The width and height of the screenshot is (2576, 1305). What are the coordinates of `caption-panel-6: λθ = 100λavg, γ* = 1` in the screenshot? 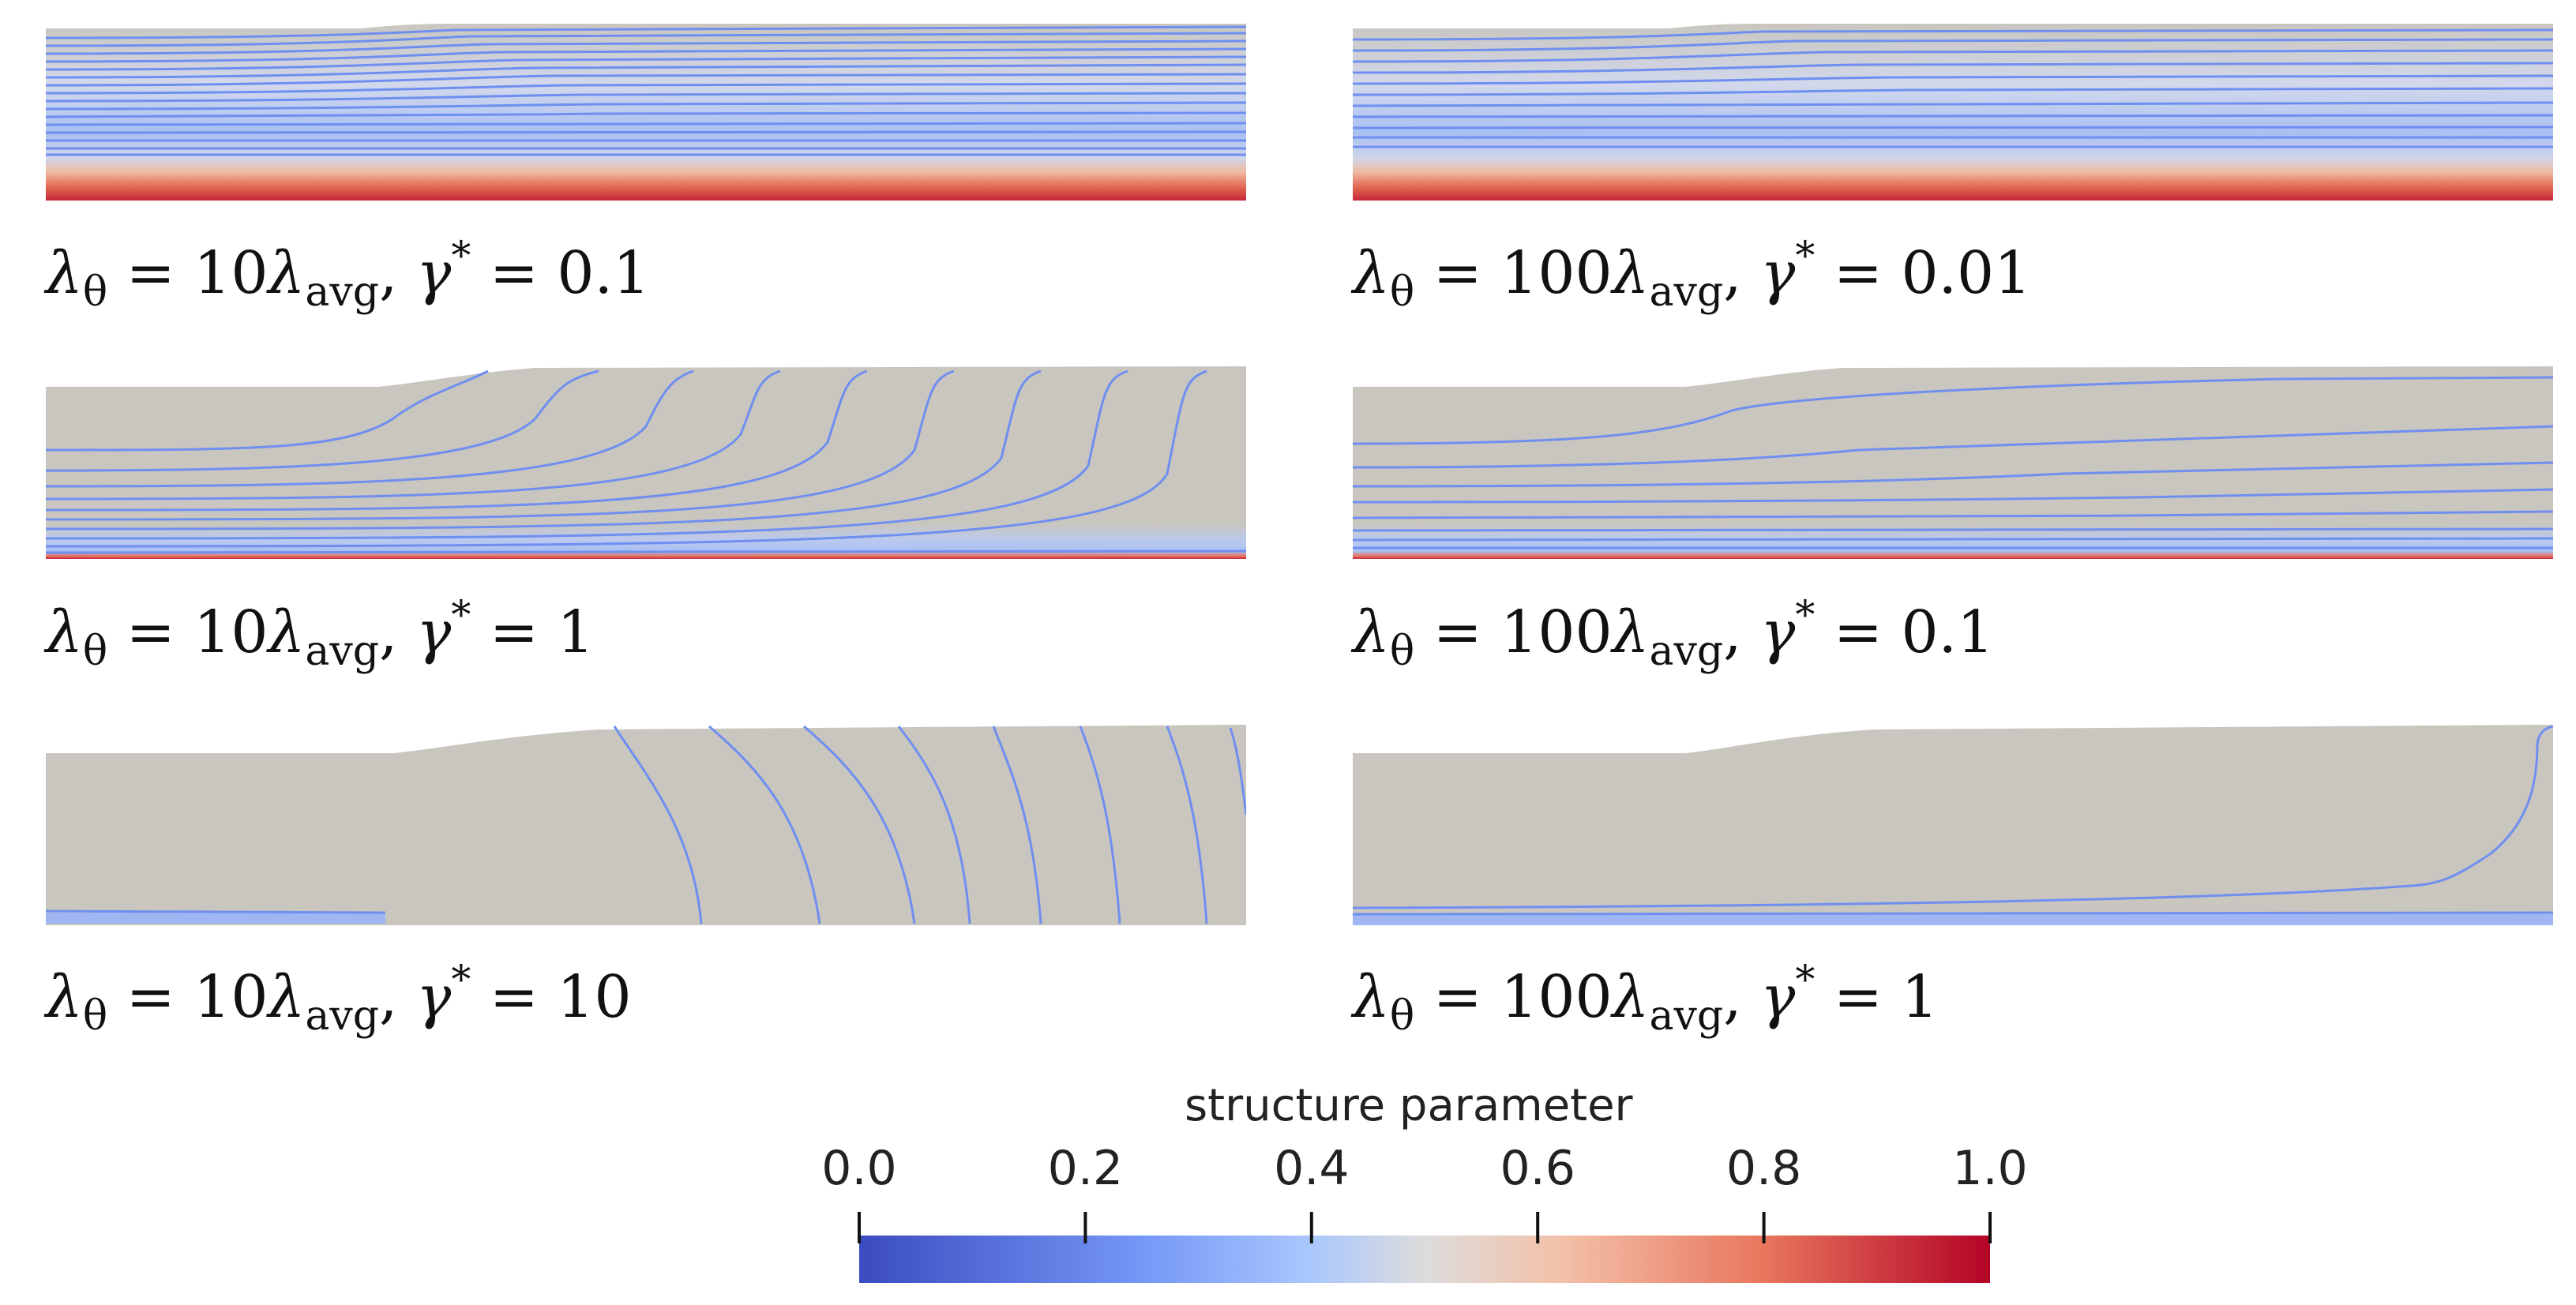 It's located at (1646, 998).